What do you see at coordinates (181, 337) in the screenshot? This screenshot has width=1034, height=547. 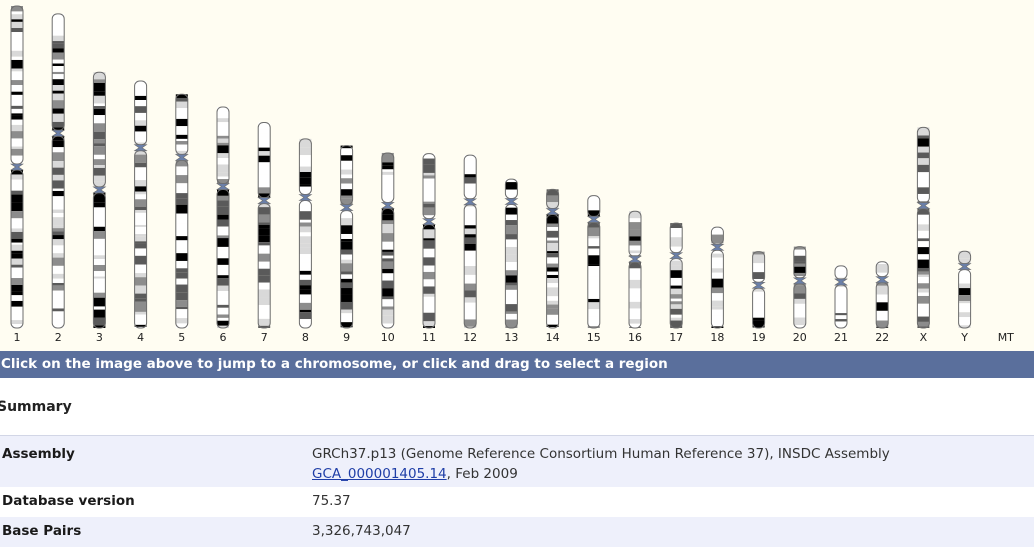 I see `chromosome-label-5: 5` at bounding box center [181, 337].